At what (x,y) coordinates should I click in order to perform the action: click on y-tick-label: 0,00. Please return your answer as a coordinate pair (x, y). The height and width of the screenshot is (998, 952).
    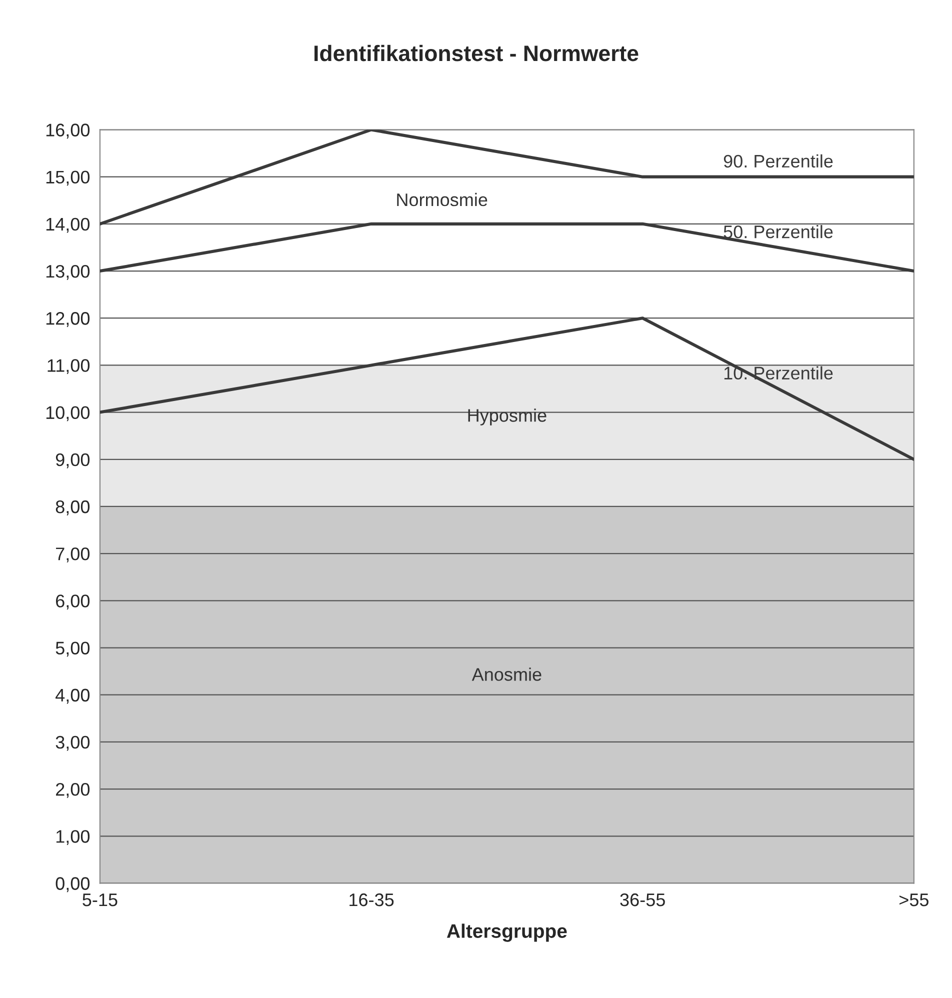
    Looking at the image, I should click on (73, 884).